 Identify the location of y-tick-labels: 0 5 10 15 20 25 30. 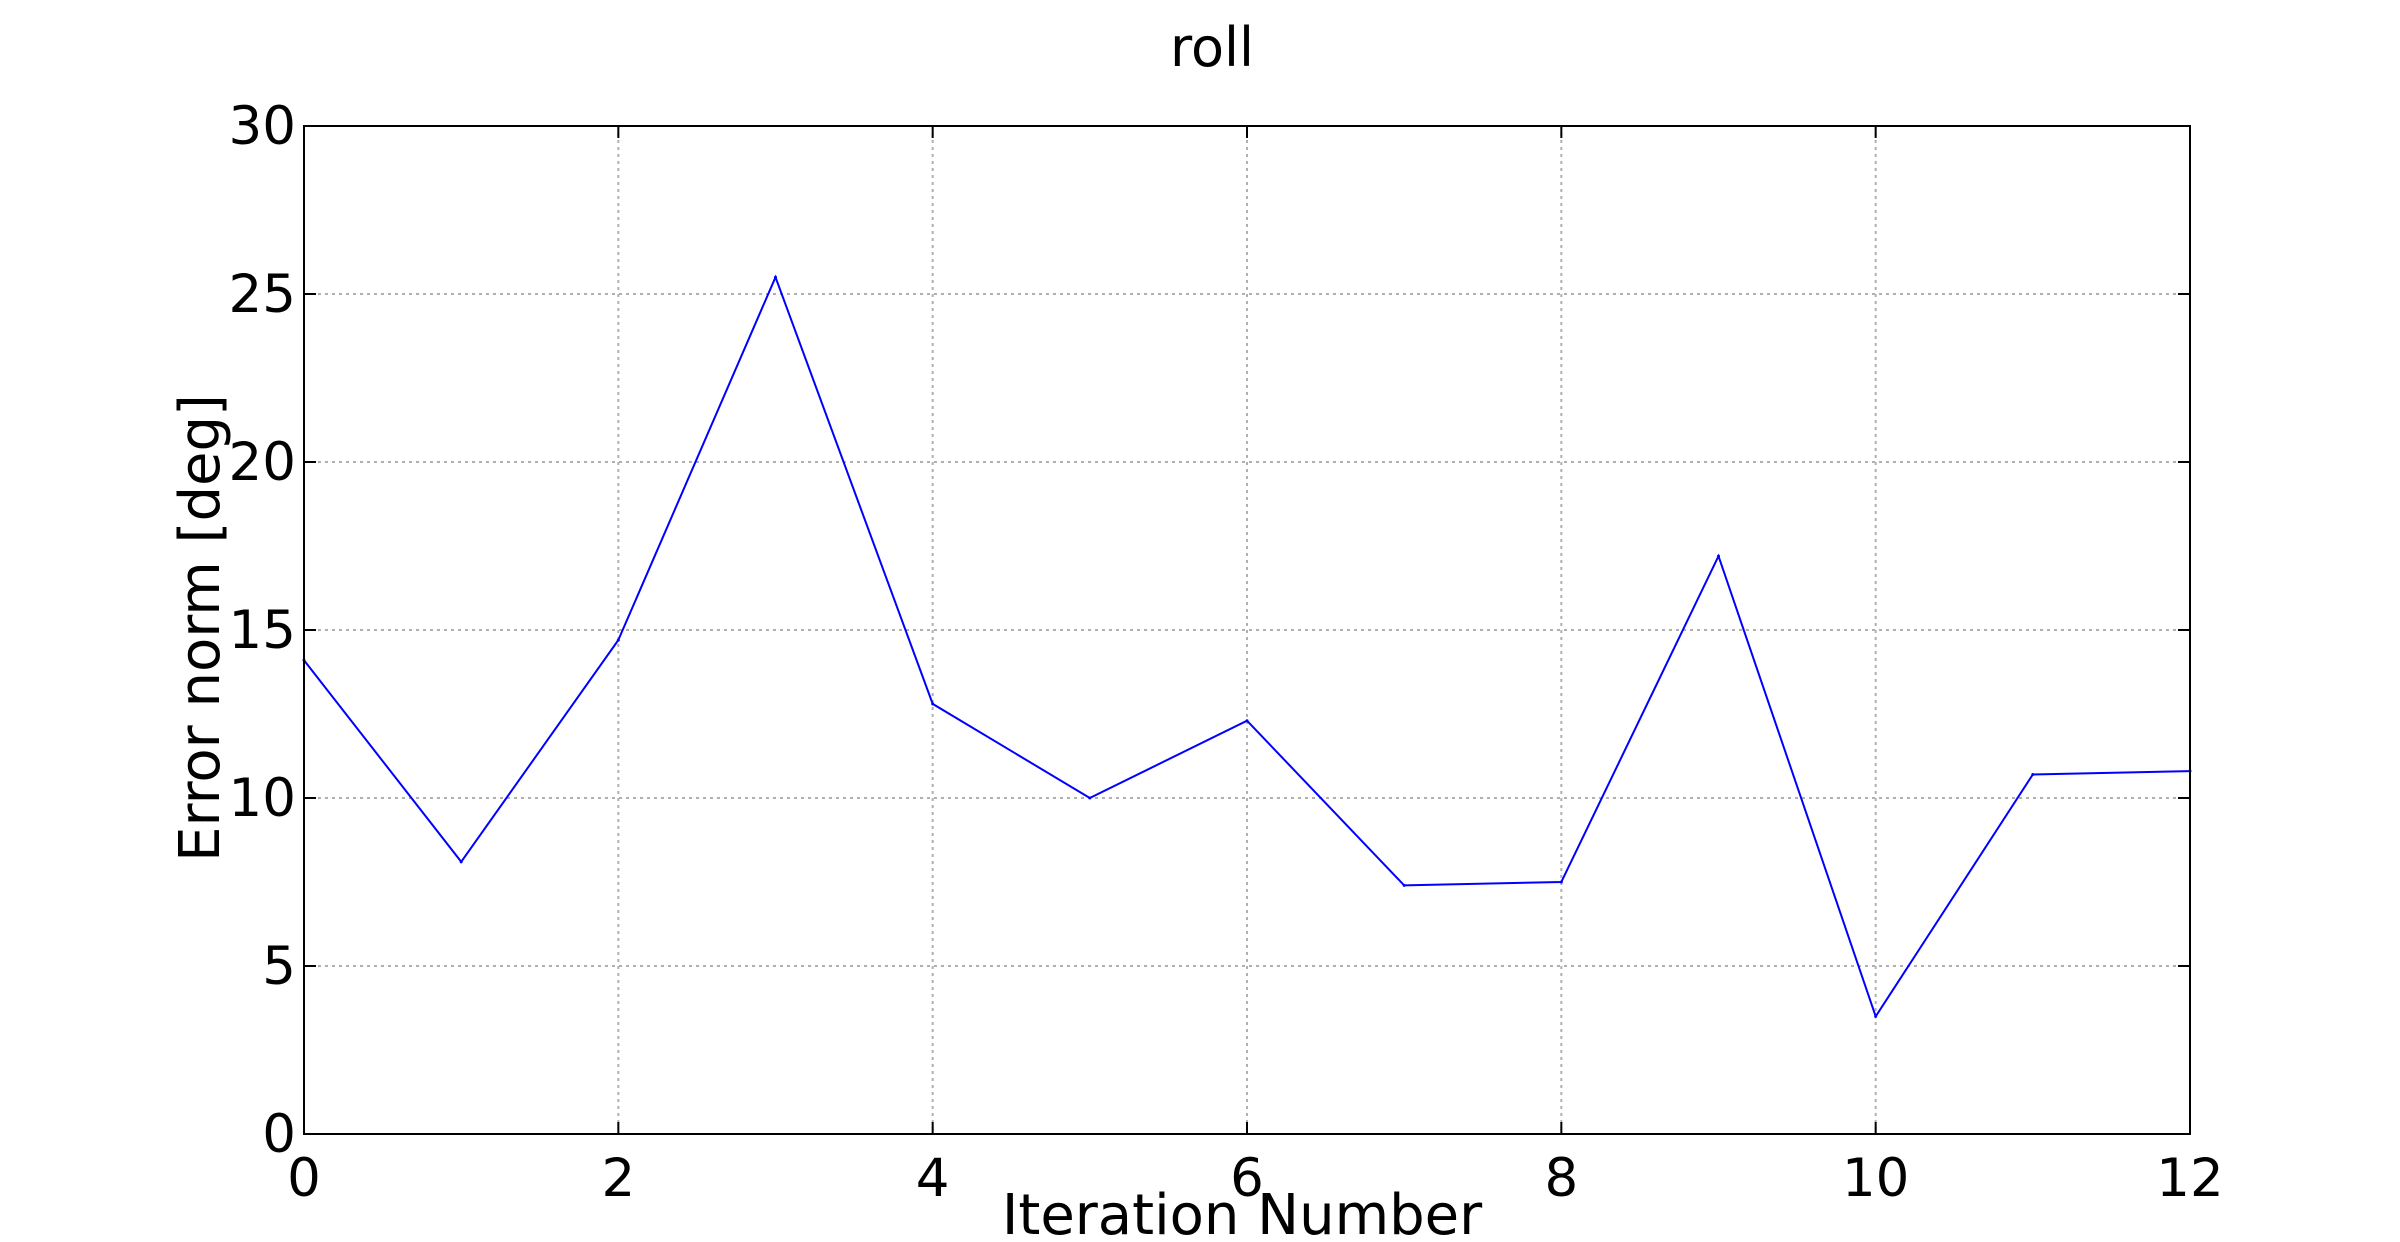
(262, 630).